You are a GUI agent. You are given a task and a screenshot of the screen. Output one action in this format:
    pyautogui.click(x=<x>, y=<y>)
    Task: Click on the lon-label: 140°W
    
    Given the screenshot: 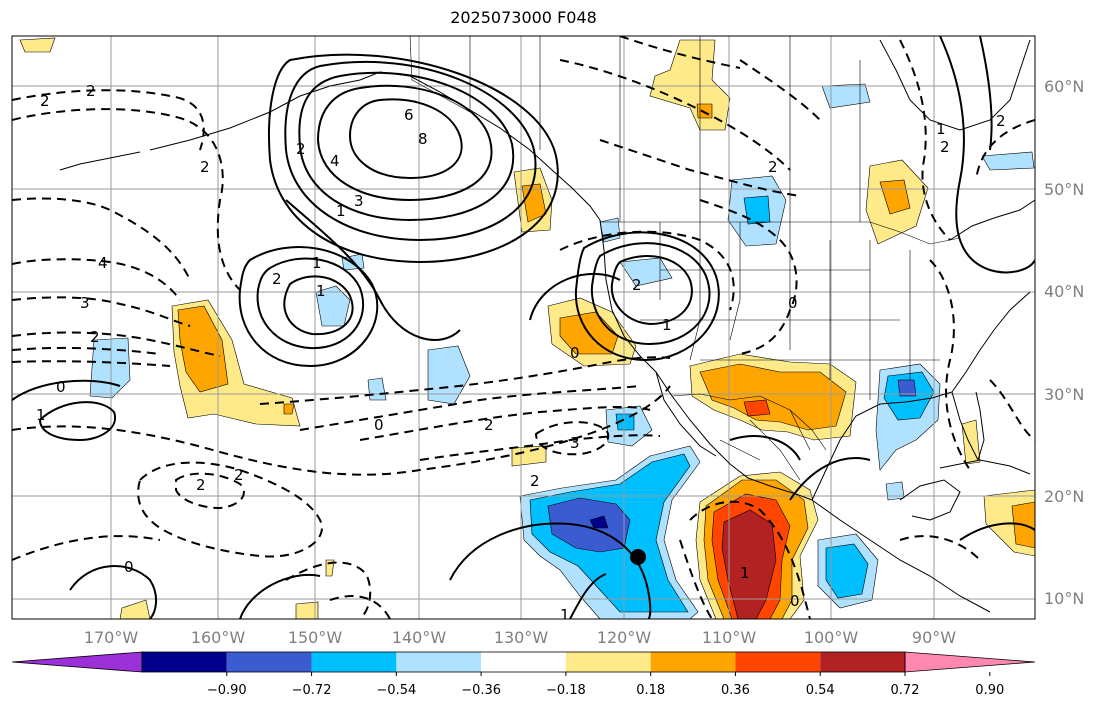 What is the action you would take?
    pyautogui.click(x=419, y=637)
    